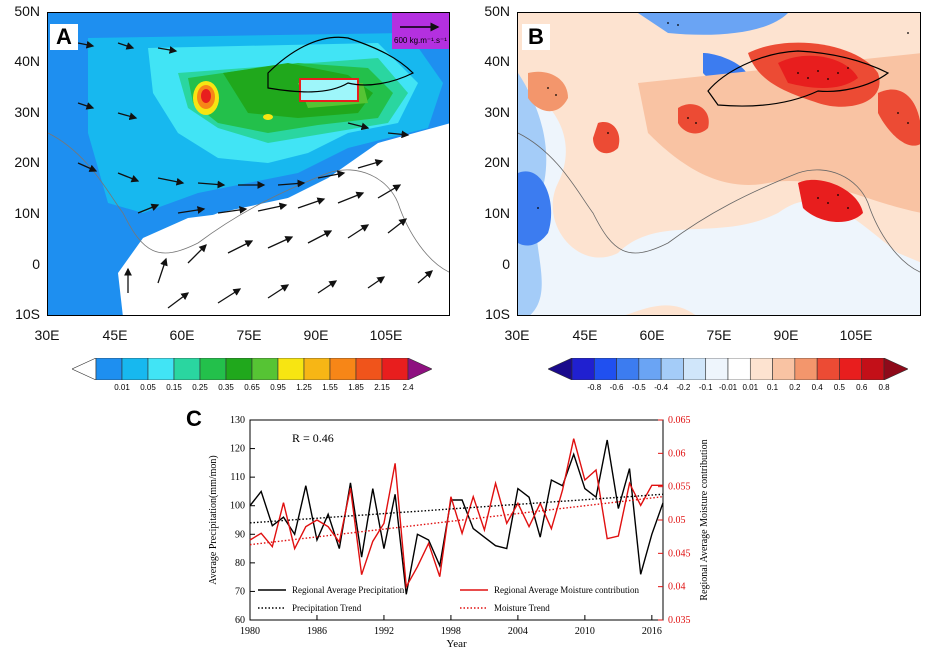 This screenshot has width=941, height=648. What do you see at coordinates (679, 620) in the screenshot?
I see `y-right-tick-label: 0.035` at bounding box center [679, 620].